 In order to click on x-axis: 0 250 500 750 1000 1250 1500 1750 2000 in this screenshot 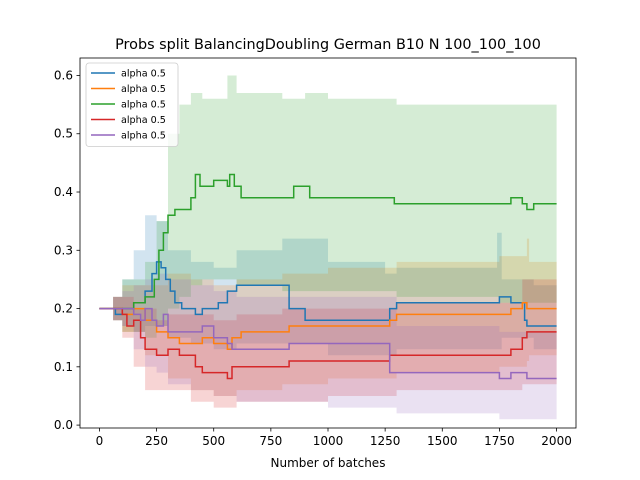, I will do `click(334, 438)`.